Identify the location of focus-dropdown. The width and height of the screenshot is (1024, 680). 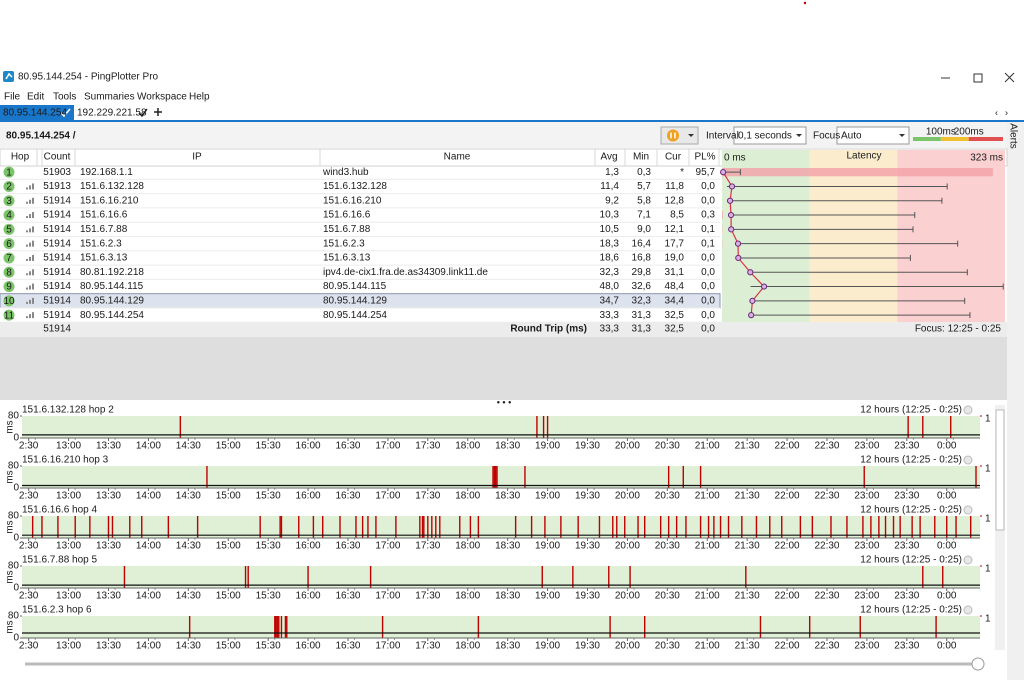
(873, 135).